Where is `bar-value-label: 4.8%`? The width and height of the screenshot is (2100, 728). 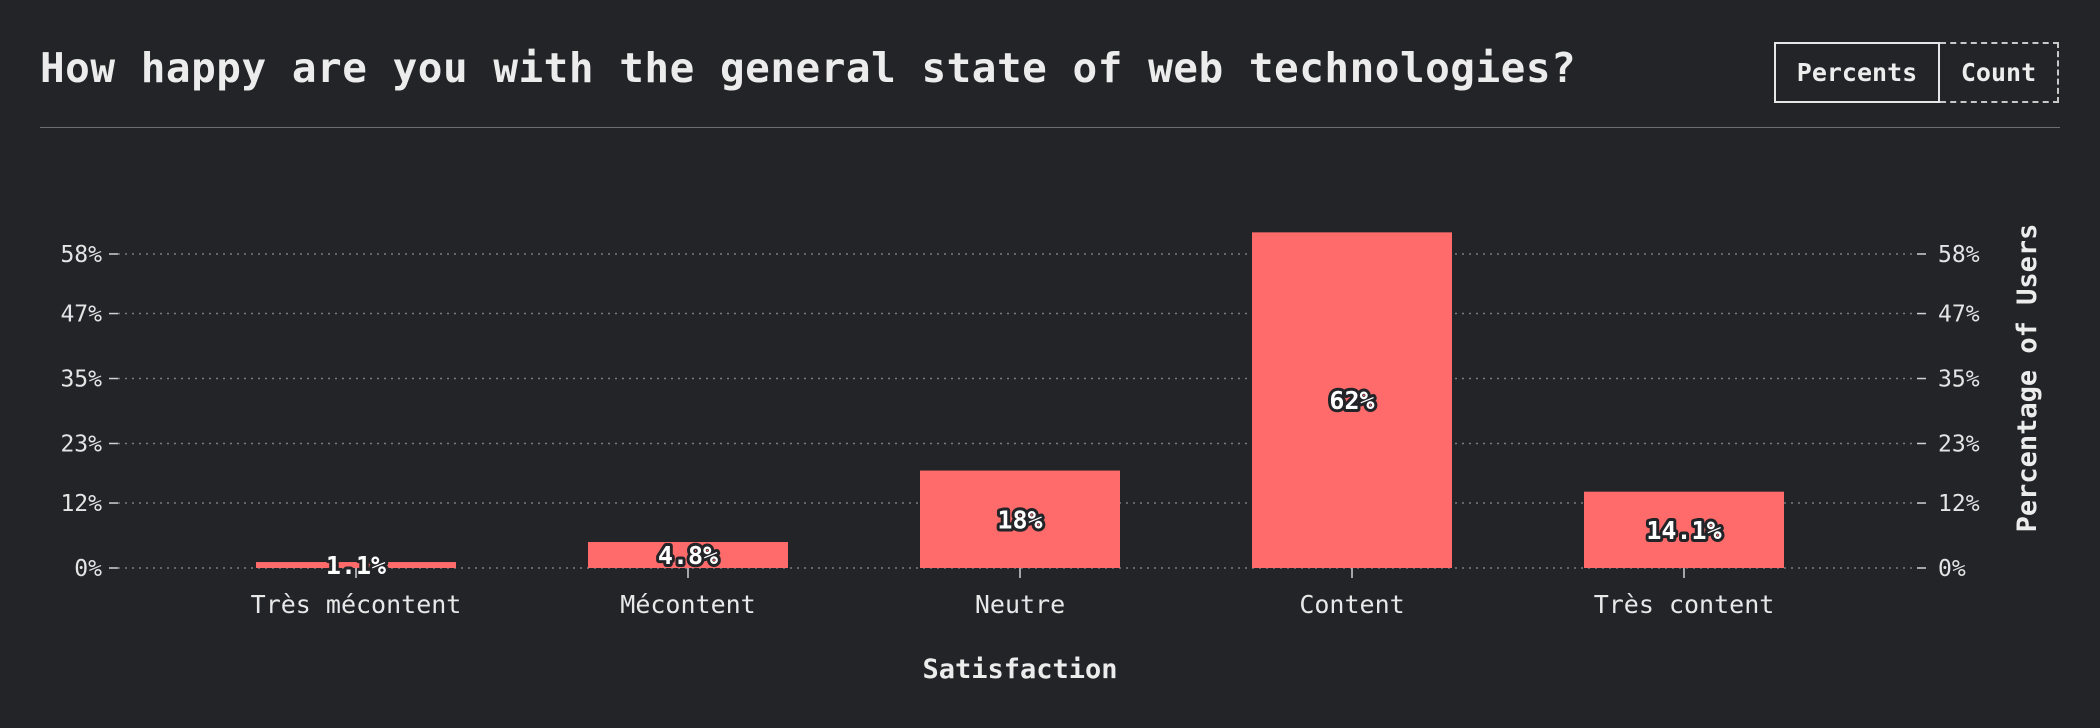
bar-value-label: 4.8% is located at coordinates (688, 555).